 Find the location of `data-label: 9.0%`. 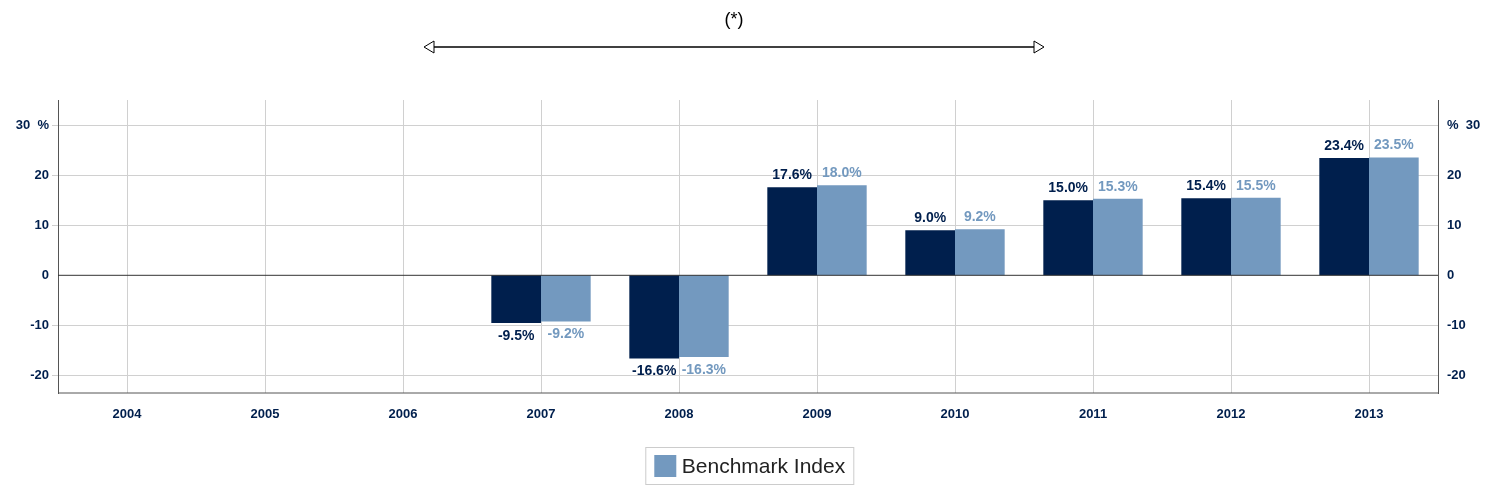

data-label: 9.0% is located at coordinates (930, 217).